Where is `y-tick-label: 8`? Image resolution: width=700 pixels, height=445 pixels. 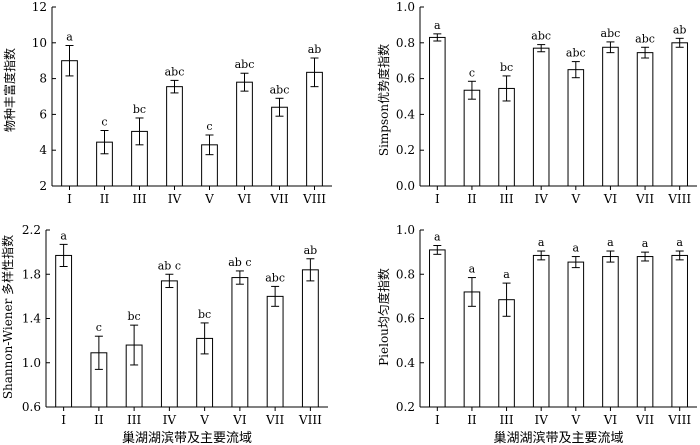 y-tick-label: 8 is located at coordinates (43, 79).